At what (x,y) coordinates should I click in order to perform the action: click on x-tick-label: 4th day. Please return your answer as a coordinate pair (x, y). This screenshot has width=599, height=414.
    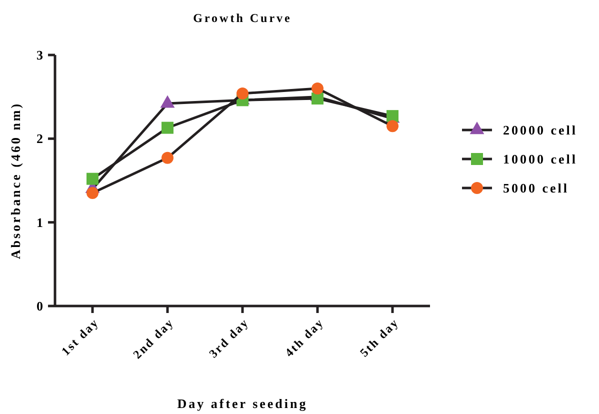
    Looking at the image, I should click on (304, 337).